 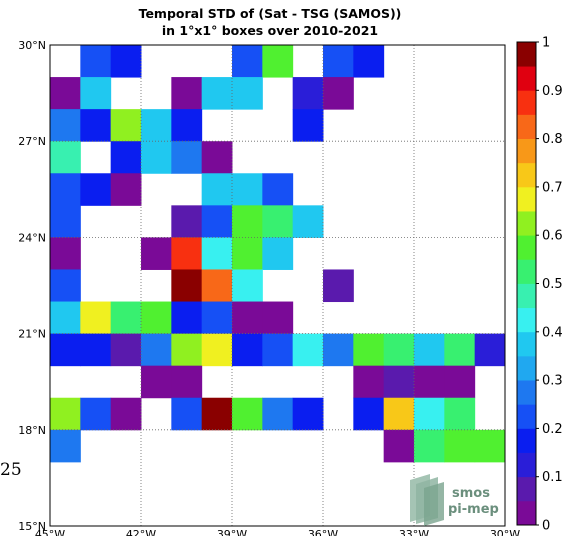 I want to click on logo-line-1: smos, so click(x=471, y=493).